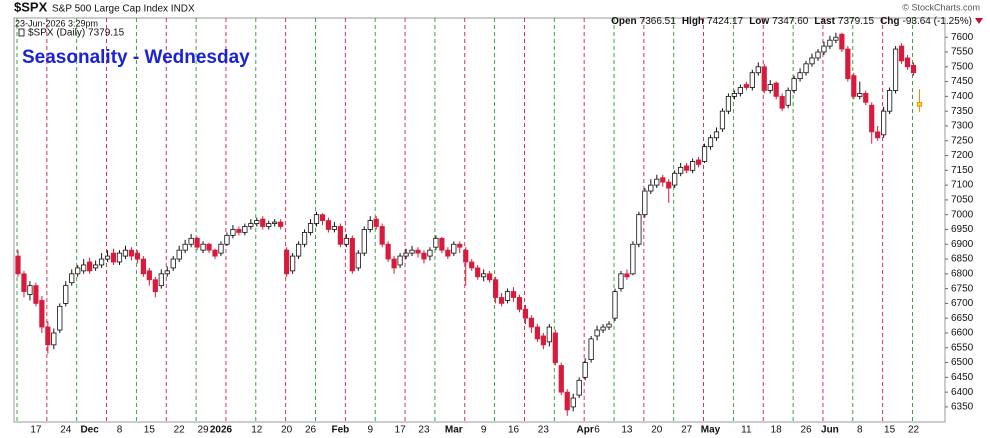 The height and width of the screenshot is (438, 990). I want to click on y-tick-label: 7450, so click(962, 81).